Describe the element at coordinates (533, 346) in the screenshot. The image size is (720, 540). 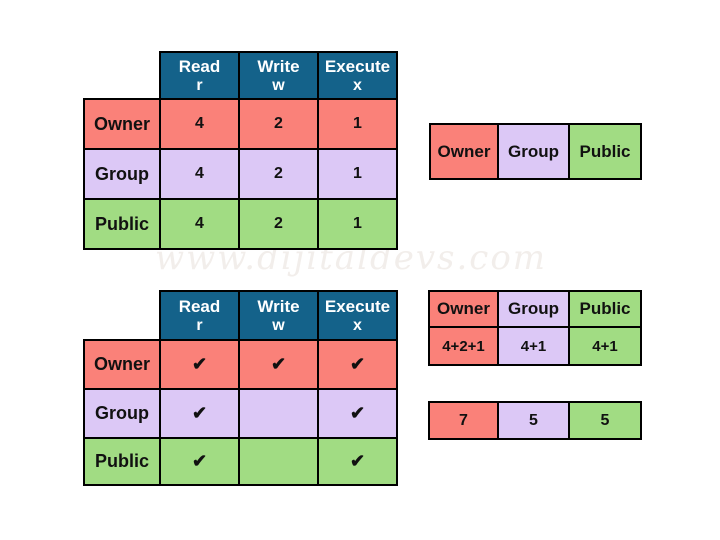
I see `sum-value-group: 4+1` at that location.